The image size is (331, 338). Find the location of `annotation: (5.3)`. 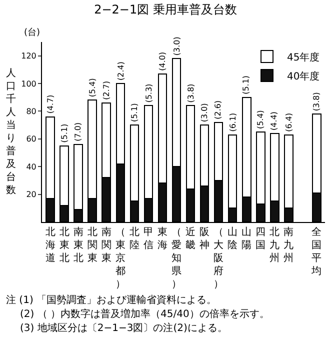

annotation: (5.3) is located at coordinates (149, 93).